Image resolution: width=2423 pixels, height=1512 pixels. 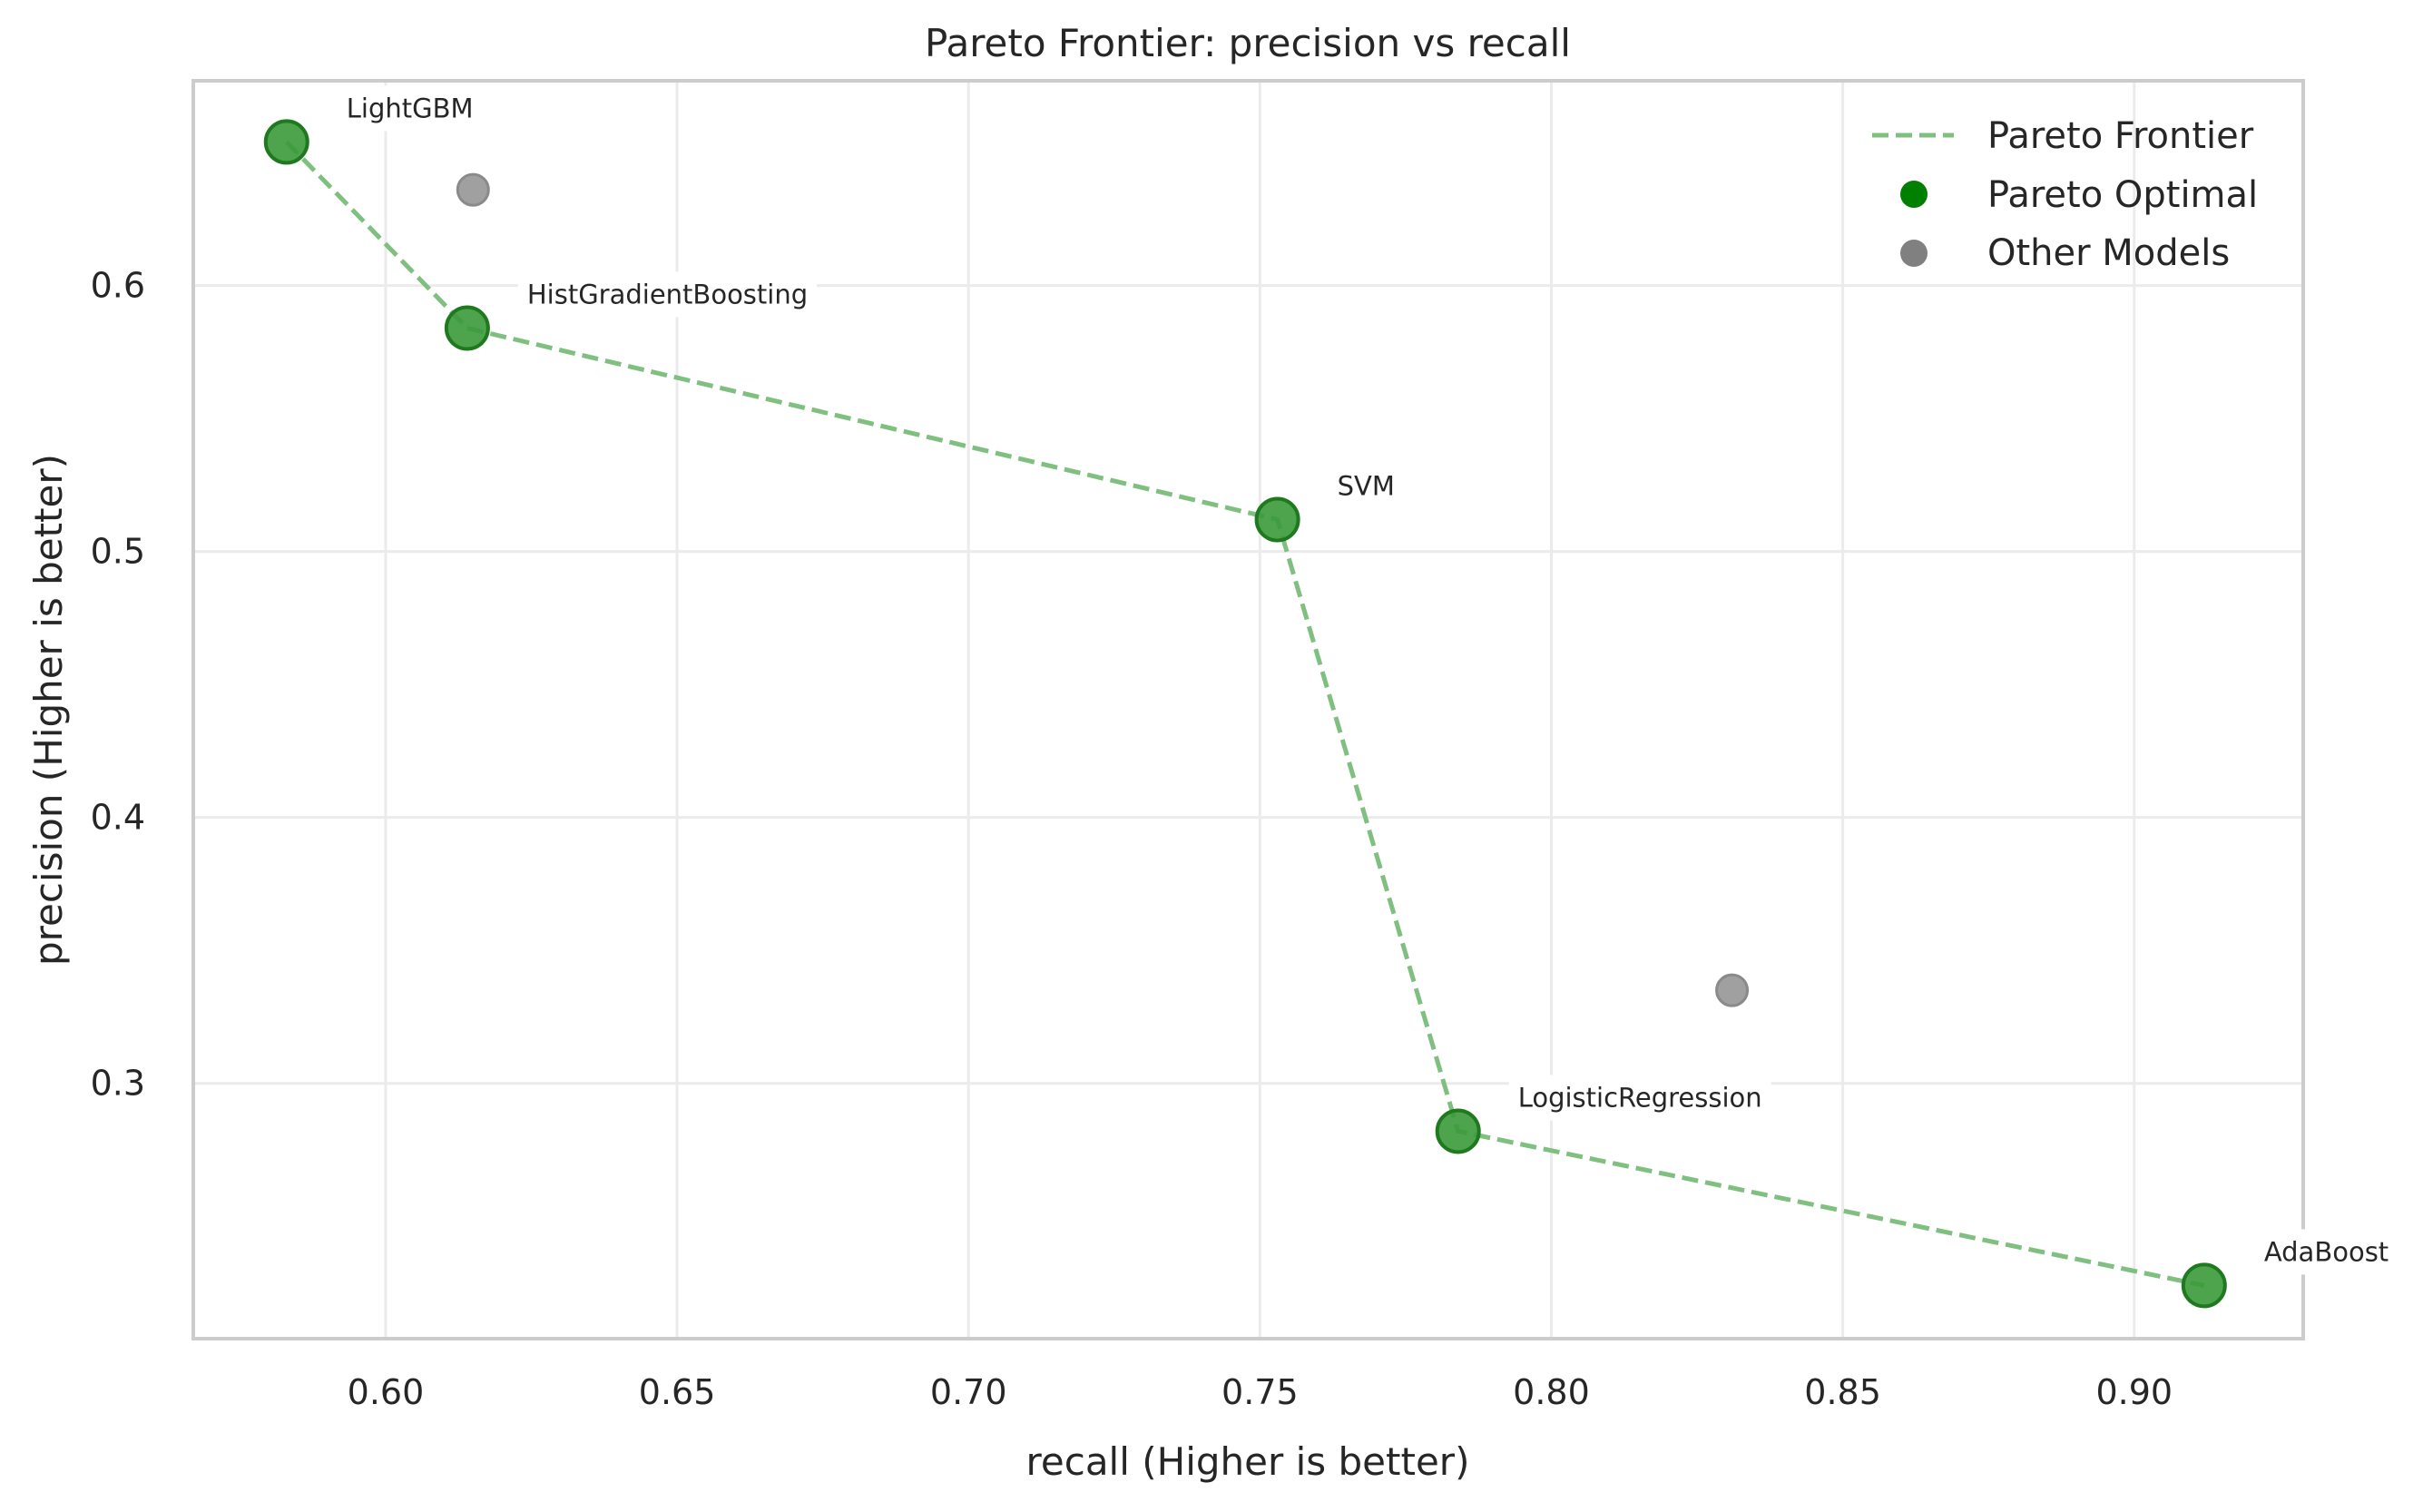 What do you see at coordinates (1914, 194) in the screenshot?
I see `legend-green-marker` at bounding box center [1914, 194].